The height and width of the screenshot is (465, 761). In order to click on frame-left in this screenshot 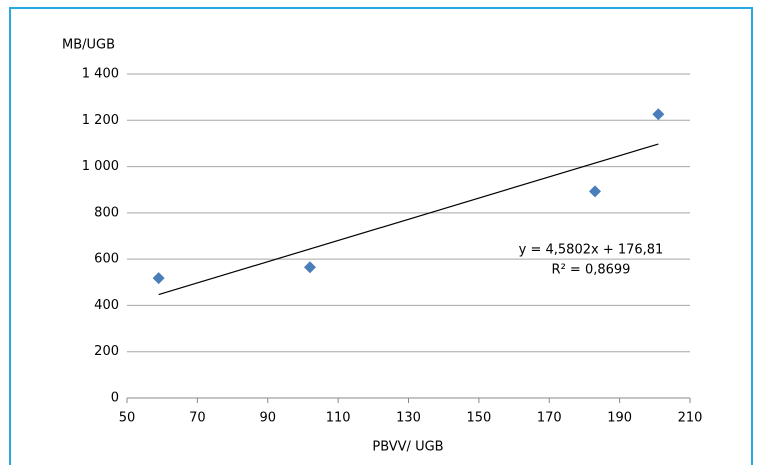, I will do `click(10, 236)`.